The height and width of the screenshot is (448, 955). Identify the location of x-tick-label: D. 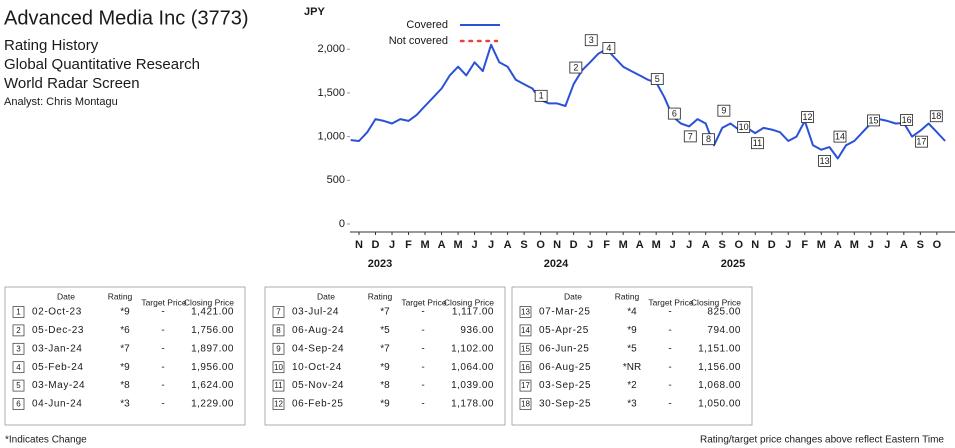
(772, 245).